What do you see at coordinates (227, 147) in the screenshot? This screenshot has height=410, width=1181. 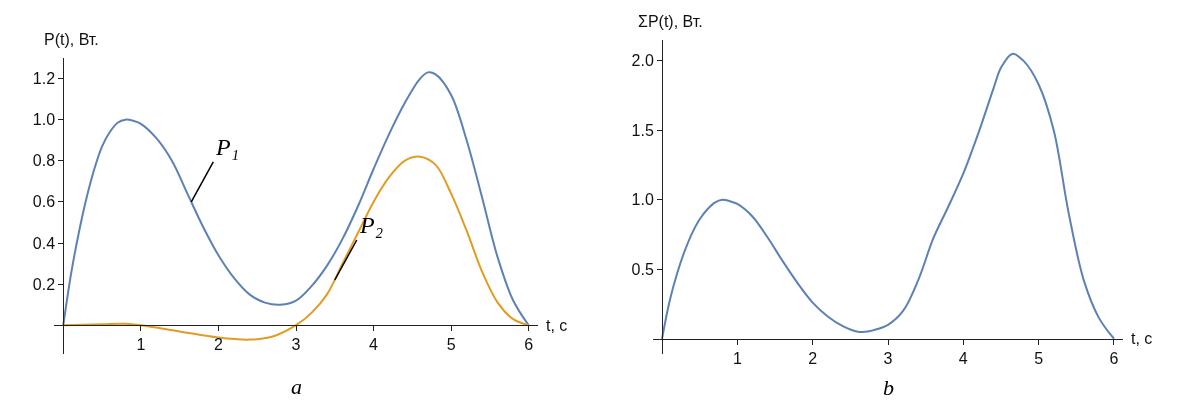 I see `annotation: P₁` at bounding box center [227, 147].